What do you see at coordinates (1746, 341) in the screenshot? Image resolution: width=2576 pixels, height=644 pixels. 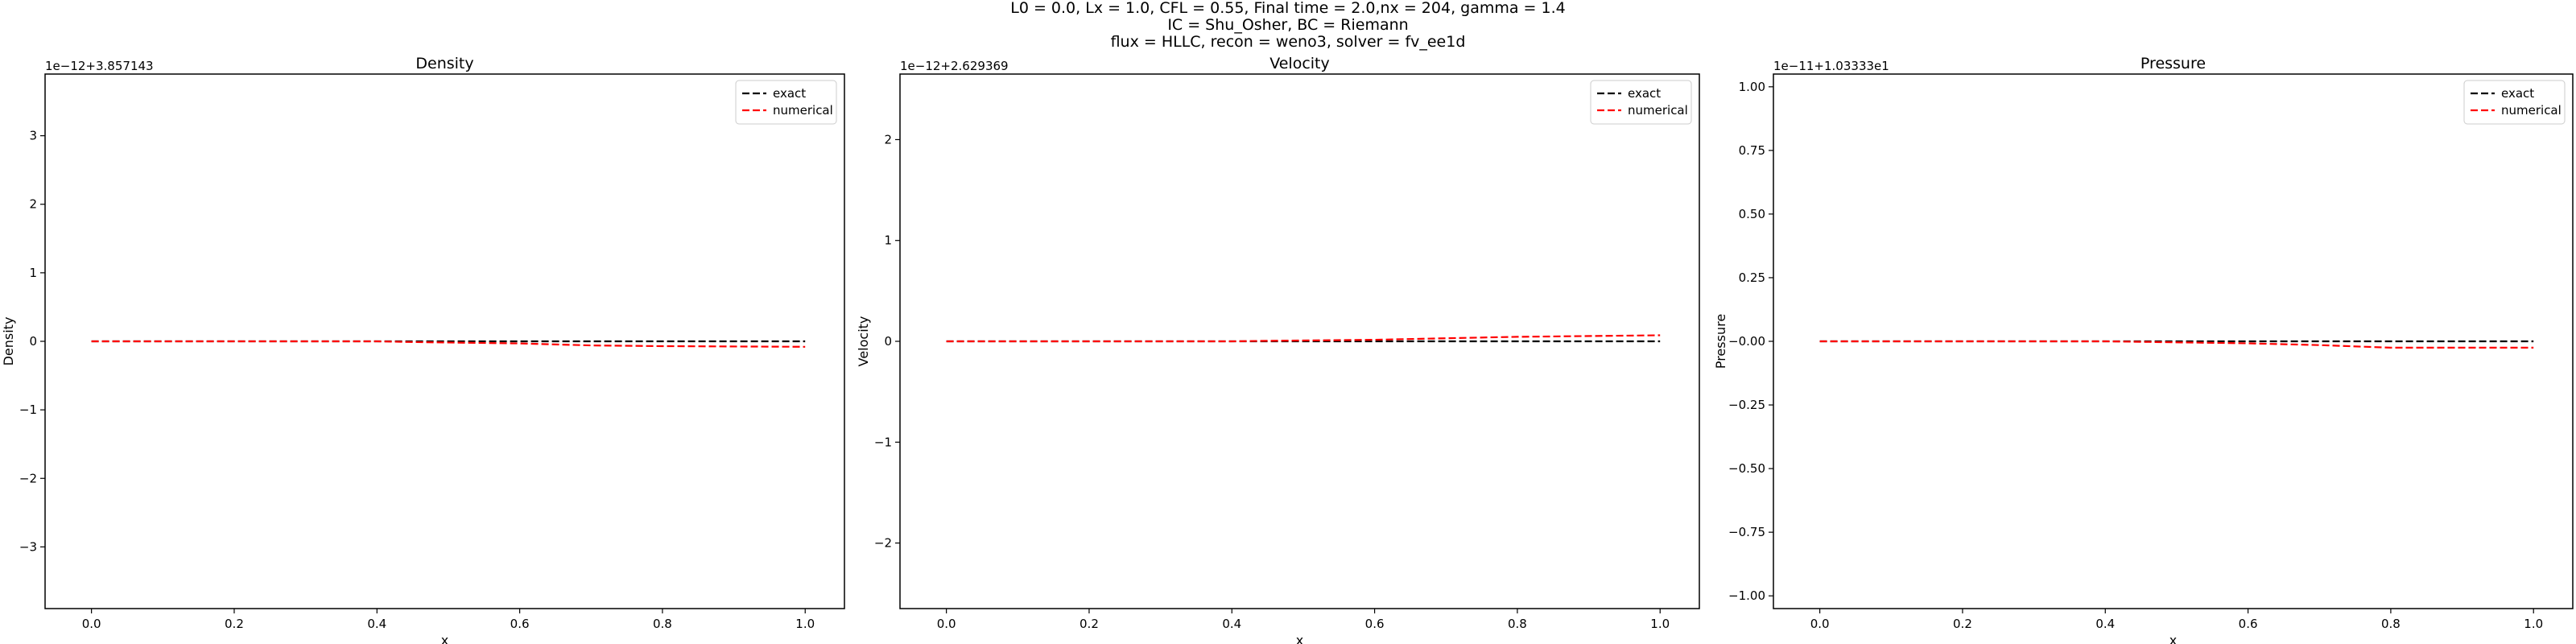 I see `pressure-ytick-label: −0.00` at bounding box center [1746, 341].